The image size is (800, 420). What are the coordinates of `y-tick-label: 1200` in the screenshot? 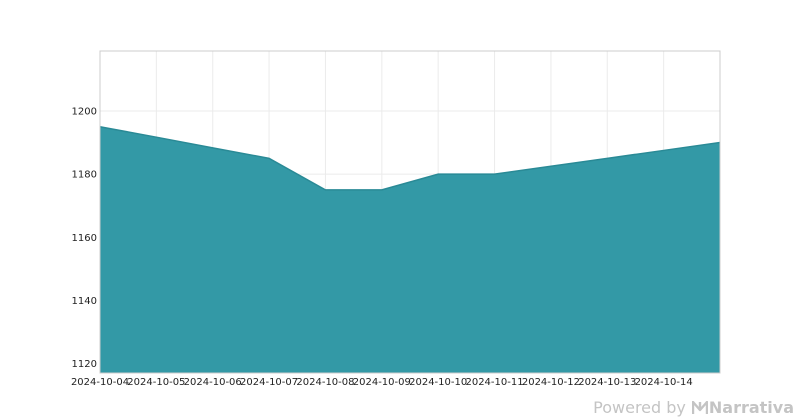 It's located at (84, 111).